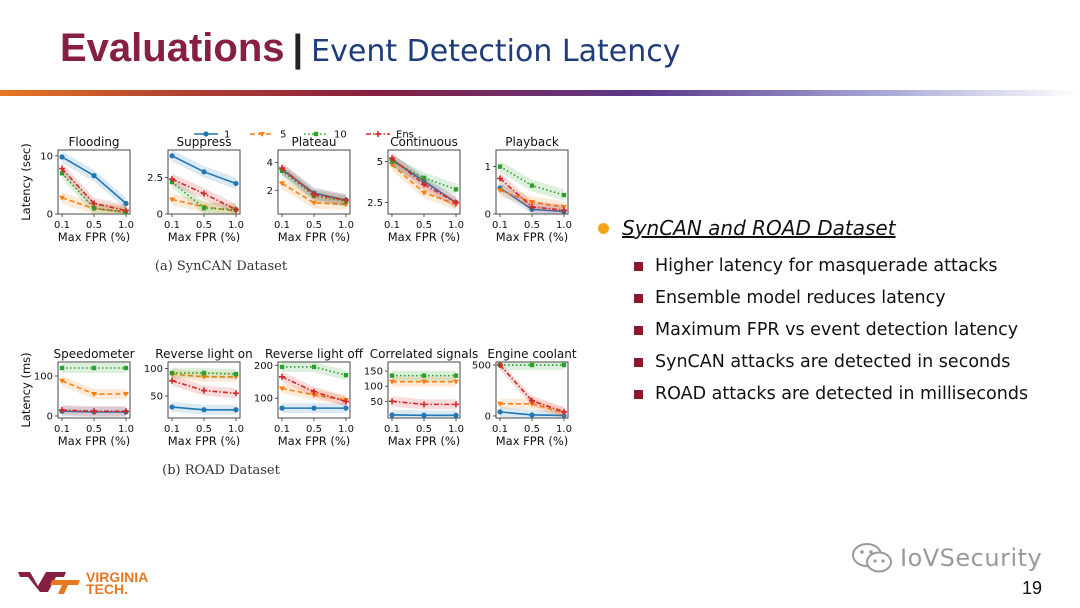 Image resolution: width=1080 pixels, height=608 pixels. I want to click on bullet-item: SynCAN attacks are detected in seconds, so click(851, 362).